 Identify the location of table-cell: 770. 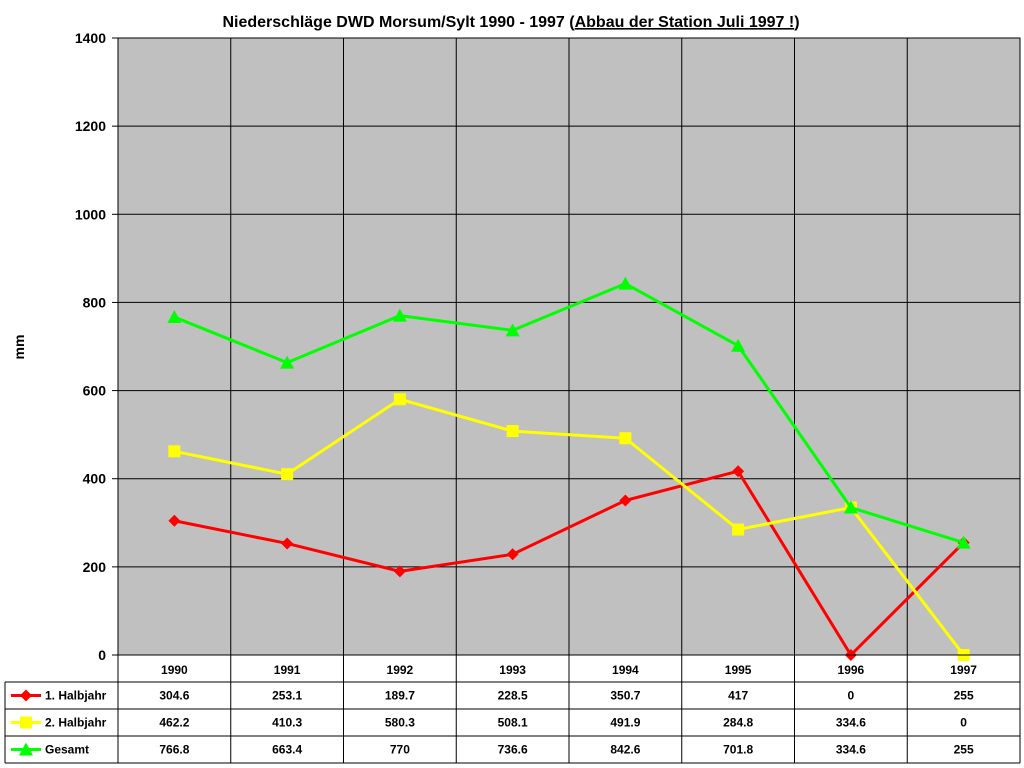
(400, 750).